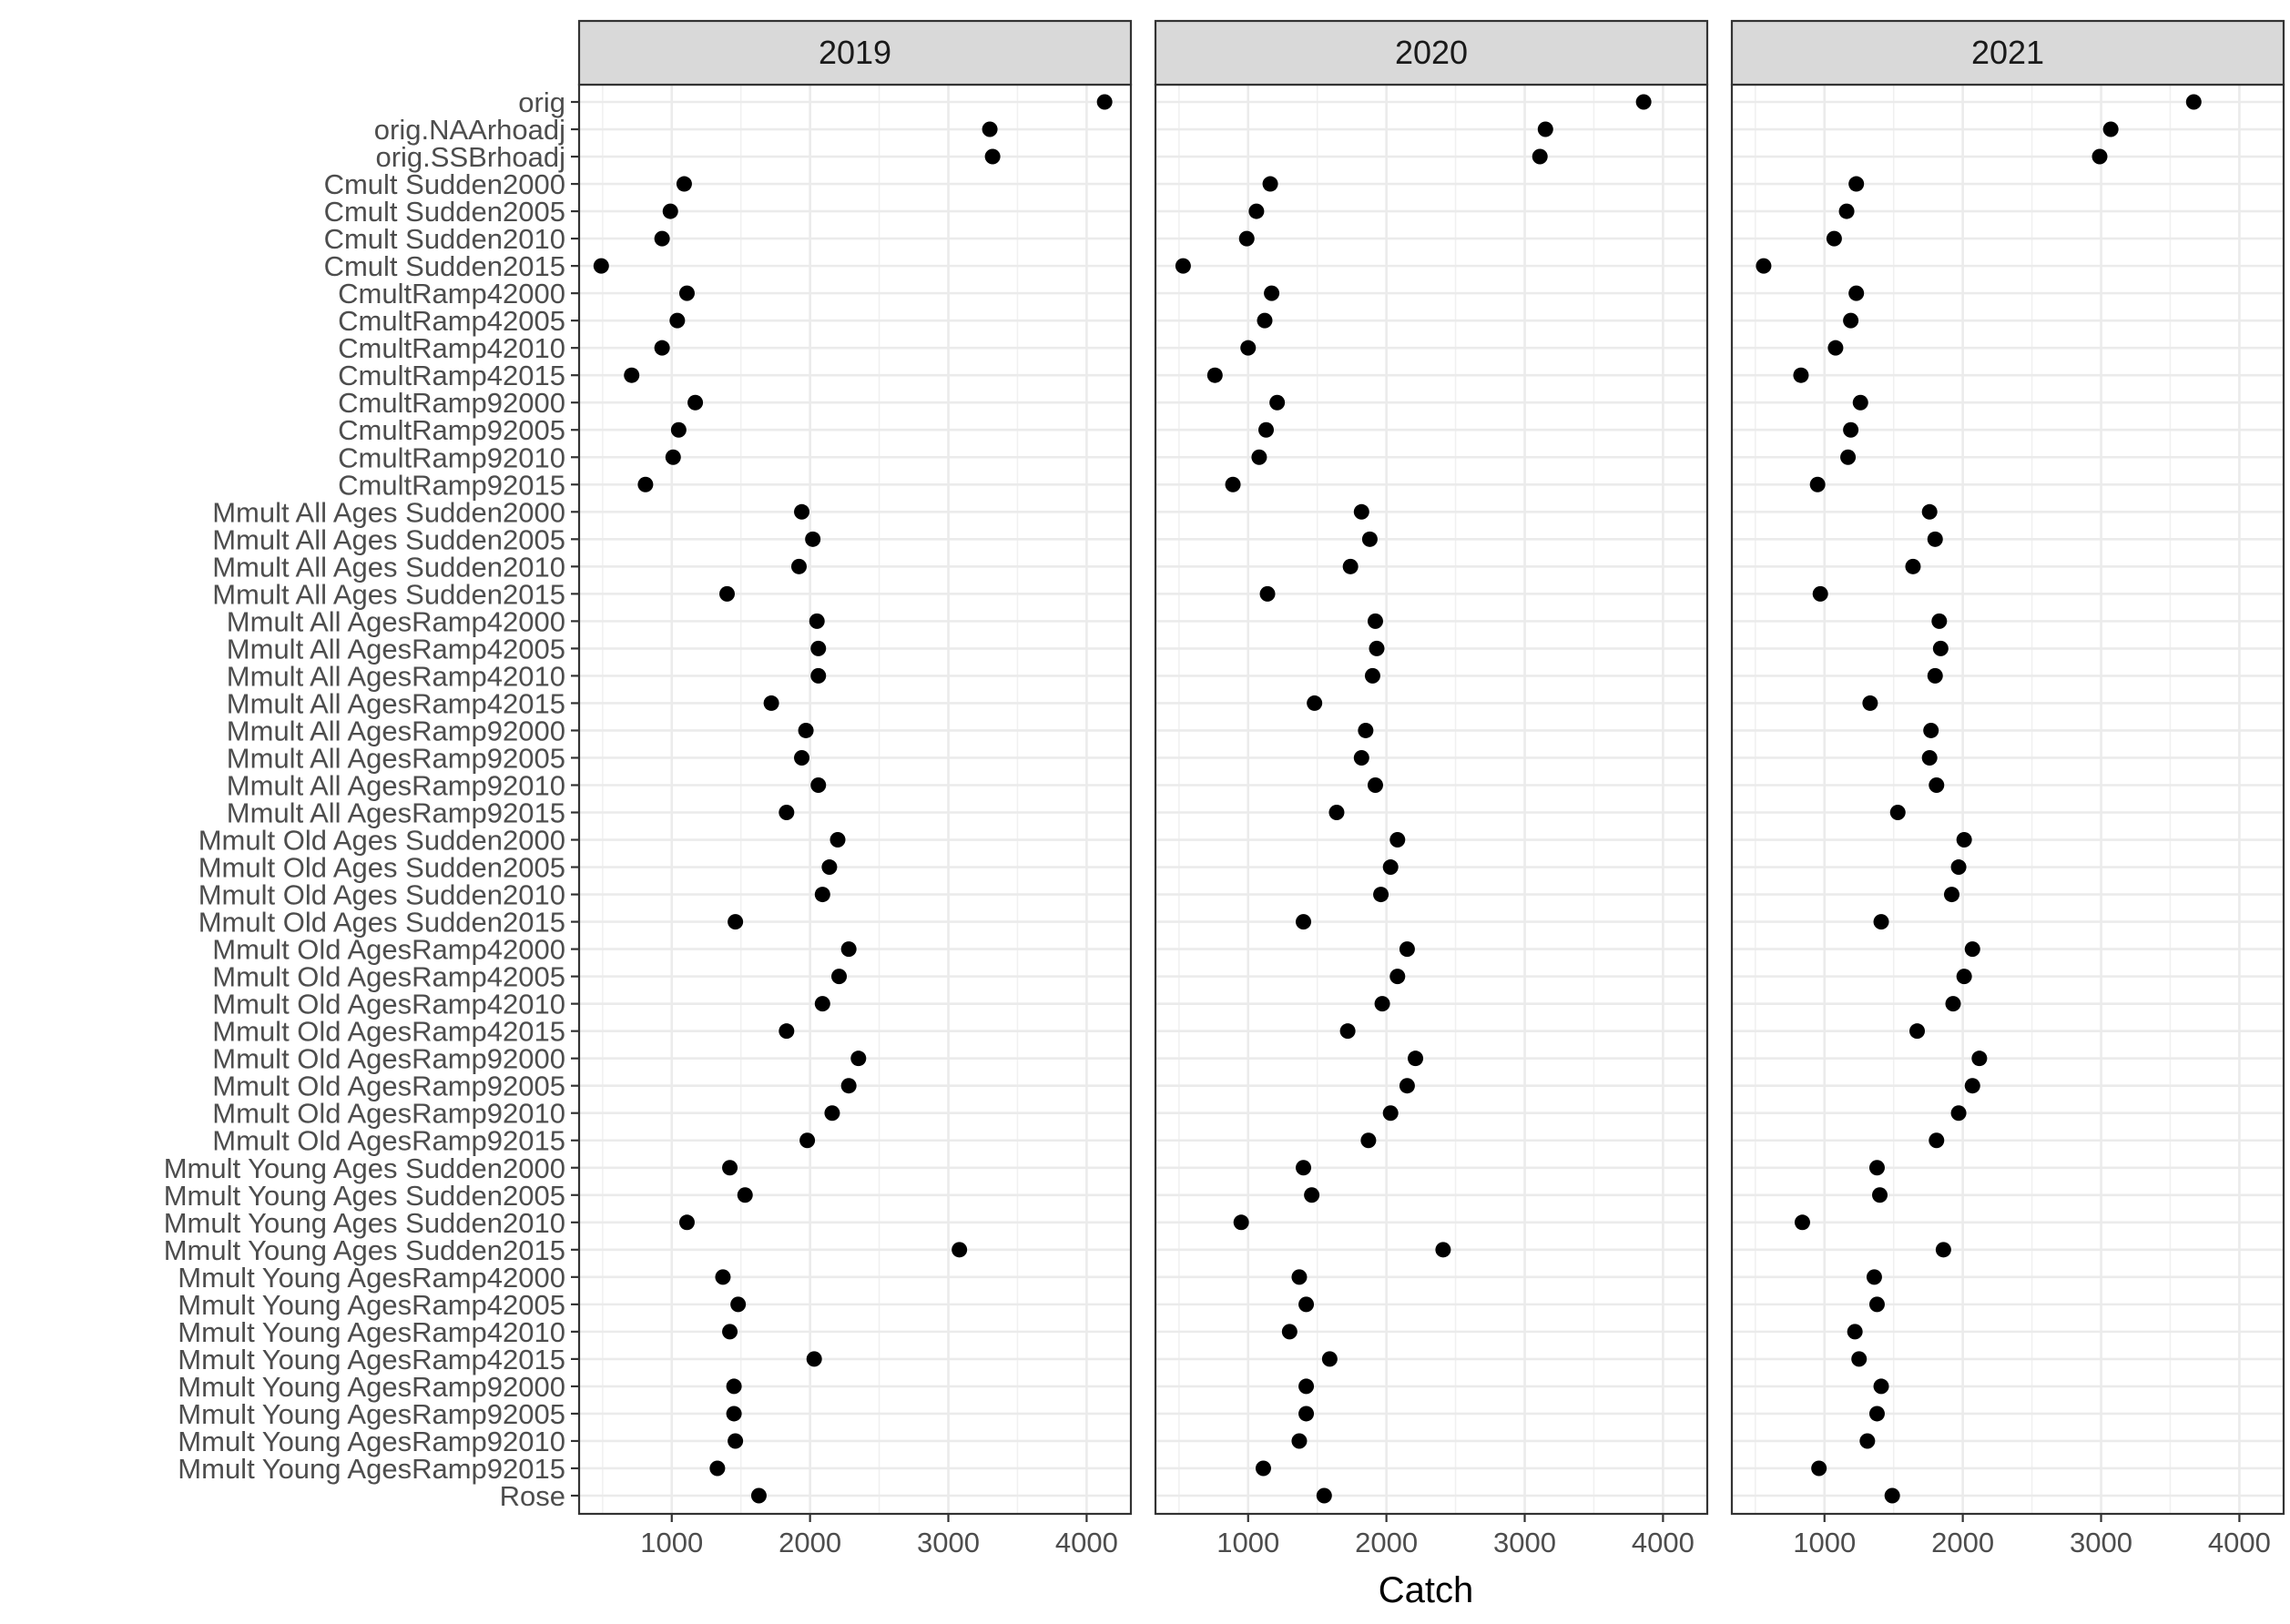 The height and width of the screenshot is (1624, 2290). Describe the element at coordinates (388, 567) in the screenshot. I see `y-tick-label: Mmult All Ages Sudden2010` at that location.